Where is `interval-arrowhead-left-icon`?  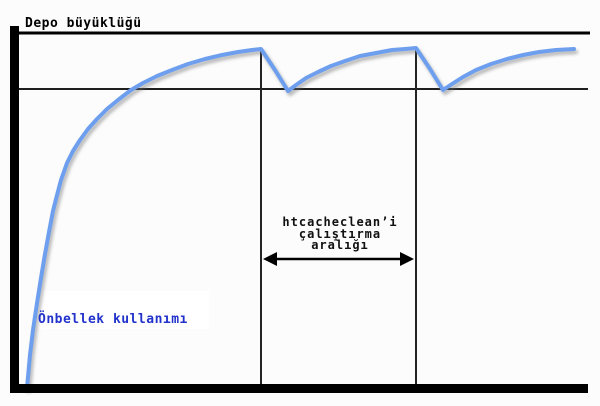 interval-arrowhead-left-icon is located at coordinates (270, 259).